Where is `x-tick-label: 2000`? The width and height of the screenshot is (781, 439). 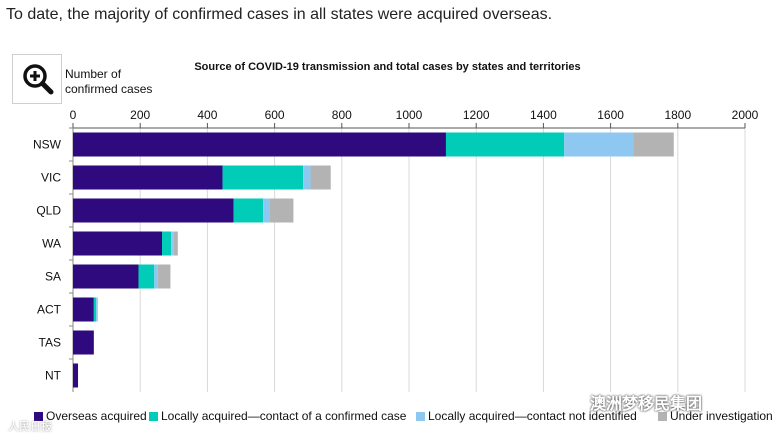
x-tick-label: 2000 is located at coordinates (745, 115).